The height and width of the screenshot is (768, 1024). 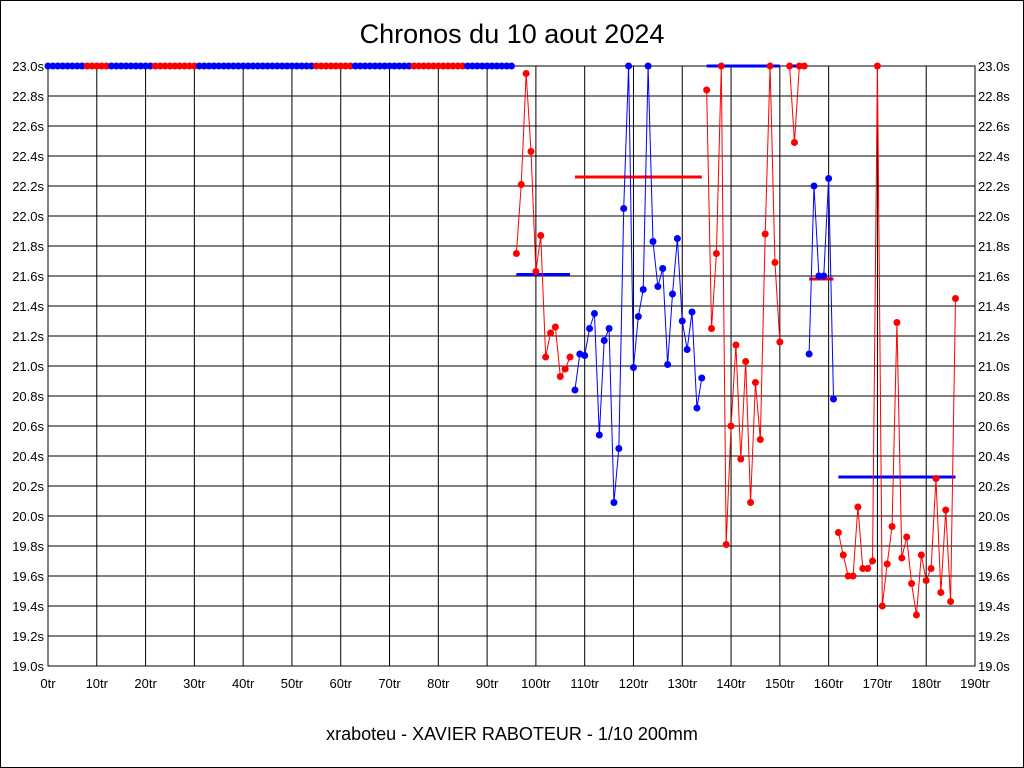 I want to click on y-tick-label-left: 21.0s, so click(x=28, y=366).